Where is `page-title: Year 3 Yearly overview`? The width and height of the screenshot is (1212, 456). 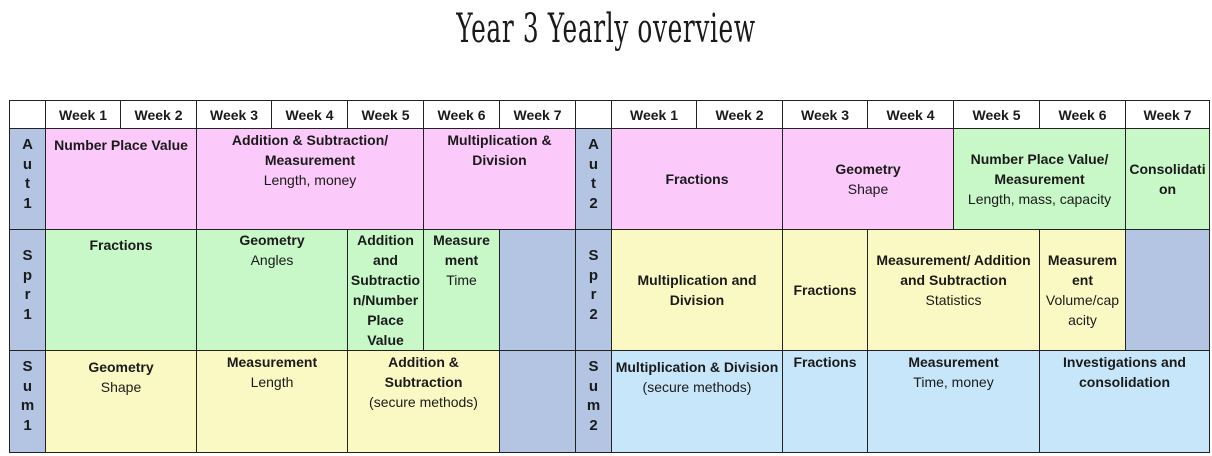 page-title: Year 3 Yearly overview is located at coordinates (606, 29).